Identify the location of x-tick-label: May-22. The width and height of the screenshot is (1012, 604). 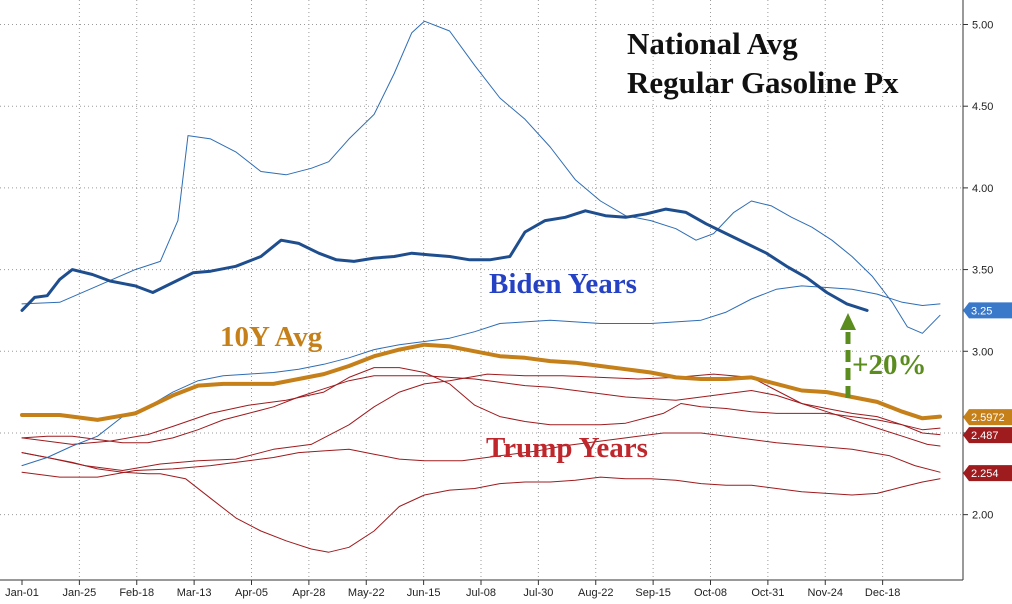
(366, 593).